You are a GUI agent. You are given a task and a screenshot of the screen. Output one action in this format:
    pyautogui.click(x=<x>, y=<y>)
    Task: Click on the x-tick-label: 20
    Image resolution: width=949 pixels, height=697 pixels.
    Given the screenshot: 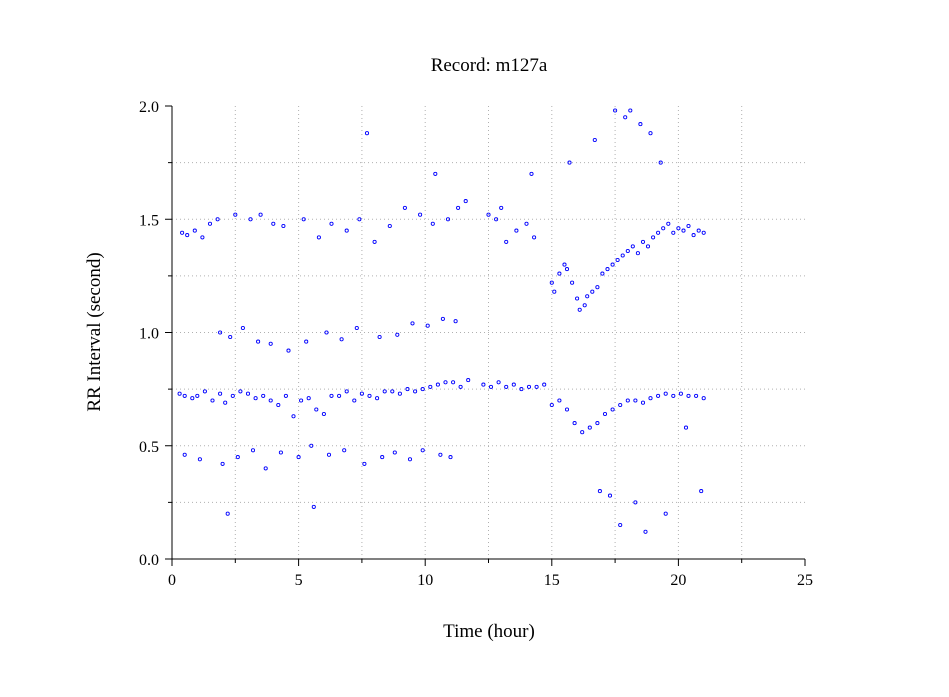 What is the action you would take?
    pyautogui.click(x=678, y=580)
    